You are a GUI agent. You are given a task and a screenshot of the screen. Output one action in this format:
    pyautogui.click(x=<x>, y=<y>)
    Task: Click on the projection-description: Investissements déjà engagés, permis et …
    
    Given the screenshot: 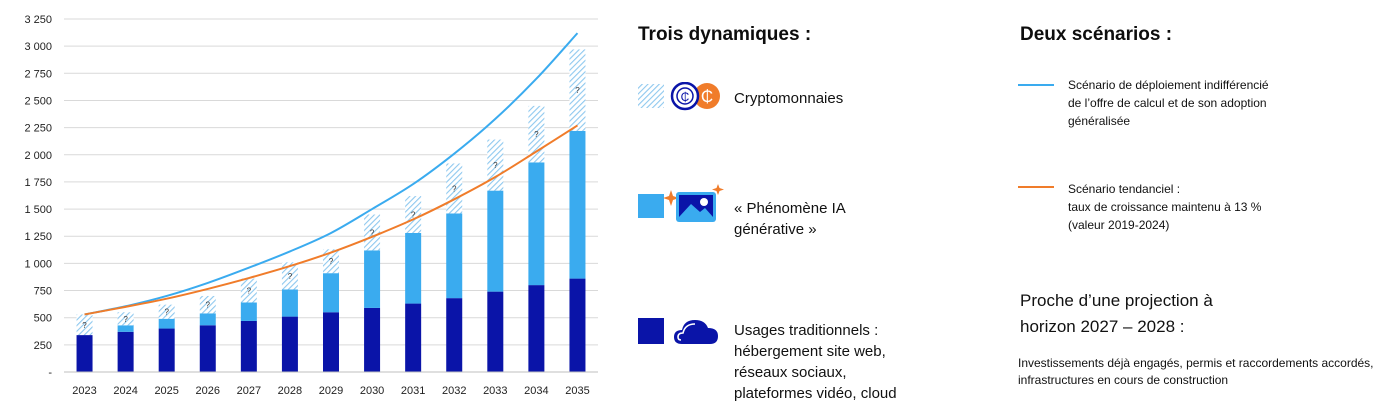 What is the action you would take?
    pyautogui.click(x=1196, y=371)
    